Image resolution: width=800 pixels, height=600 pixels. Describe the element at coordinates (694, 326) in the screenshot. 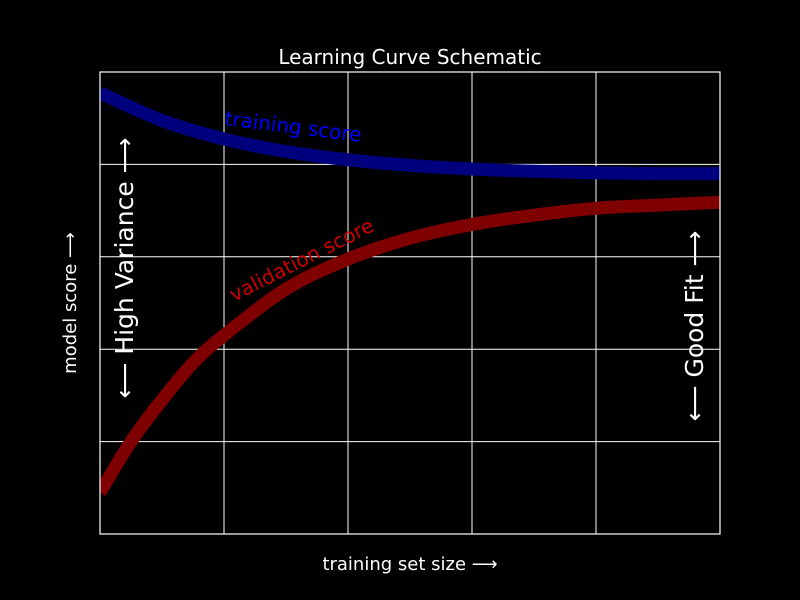

I see `annotation-good-fit: ⟵ Good Fit ⟶` at that location.